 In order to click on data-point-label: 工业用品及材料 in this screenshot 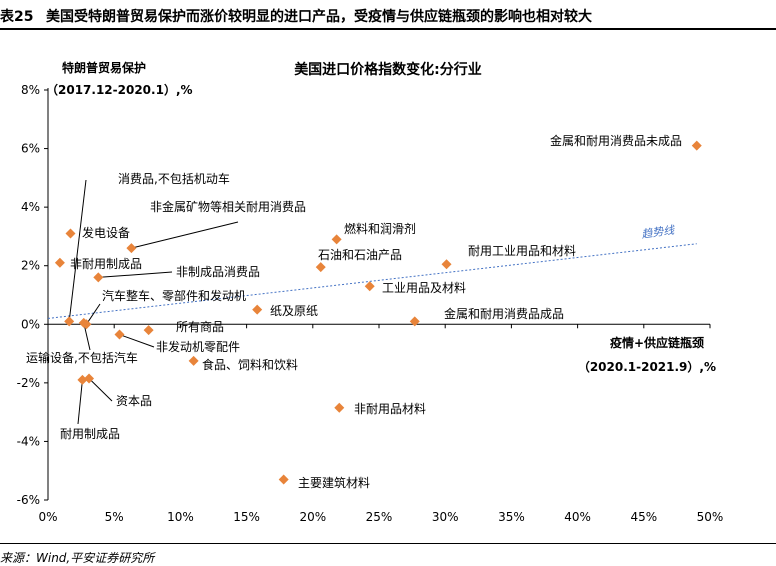, I will do `click(424, 288)`.